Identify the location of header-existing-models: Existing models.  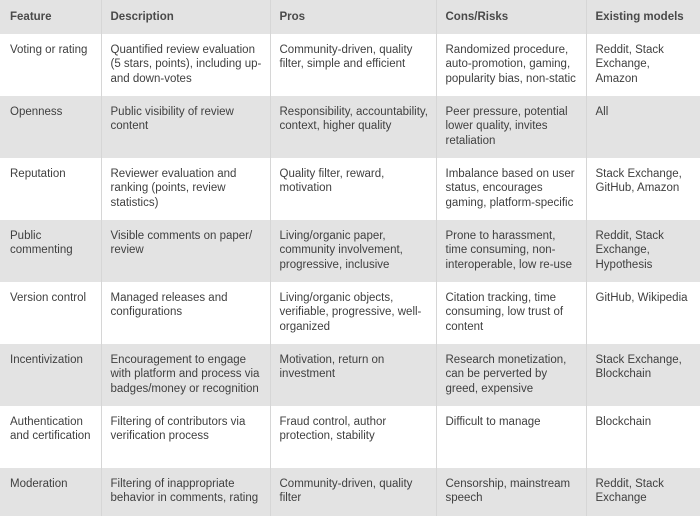
(642, 17).